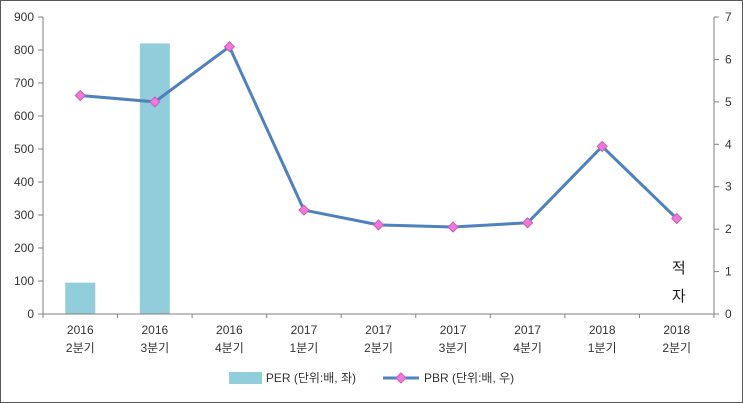 Image resolution: width=743 pixels, height=403 pixels. Describe the element at coordinates (527, 348) in the screenshot. I see `x-label-quarter-6: 4분기` at that location.